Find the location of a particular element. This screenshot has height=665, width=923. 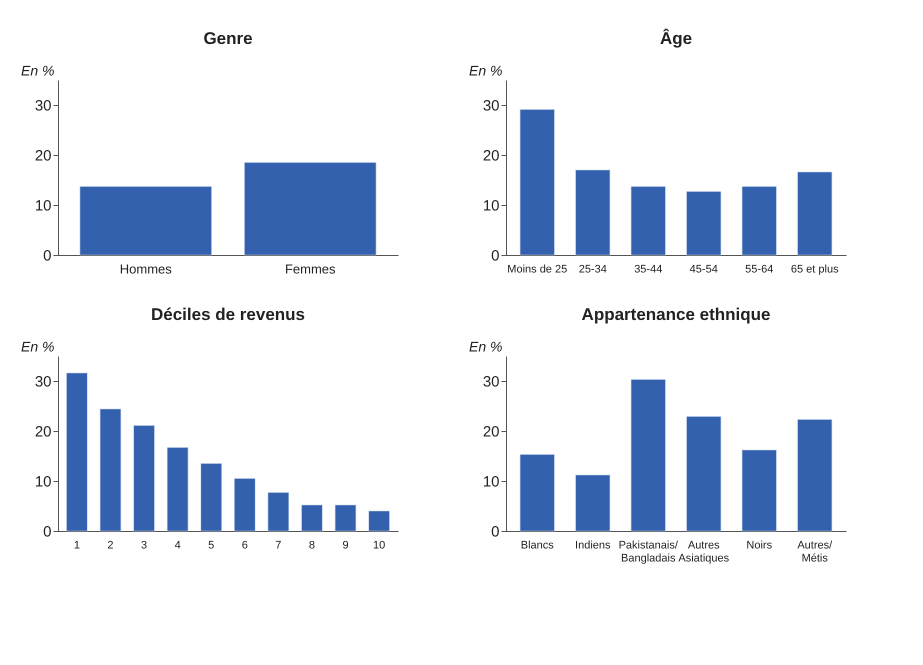

x-tick-label: 1 is located at coordinates (77, 546).